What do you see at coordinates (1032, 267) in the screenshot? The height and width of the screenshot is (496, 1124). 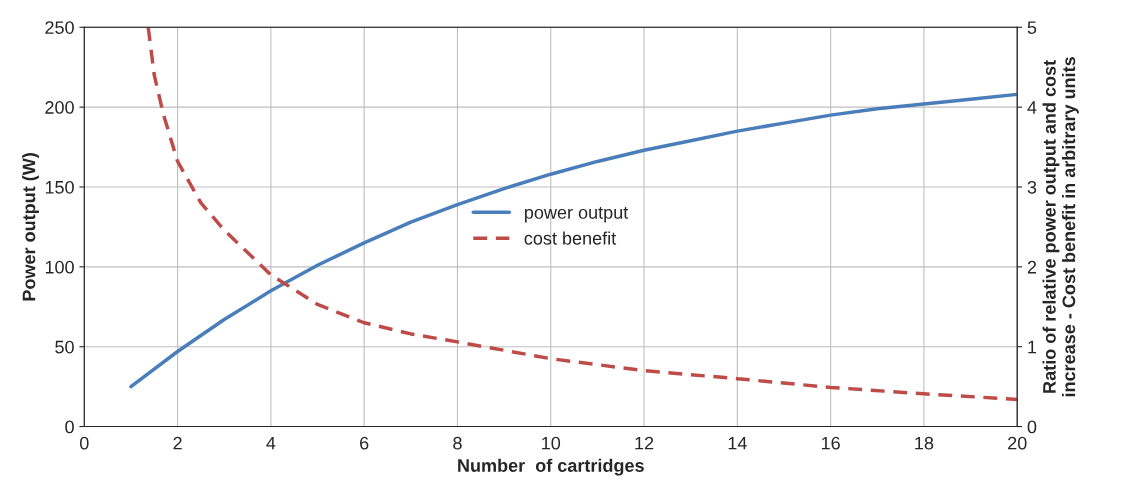 I see `y2-tick-label: 2` at bounding box center [1032, 267].